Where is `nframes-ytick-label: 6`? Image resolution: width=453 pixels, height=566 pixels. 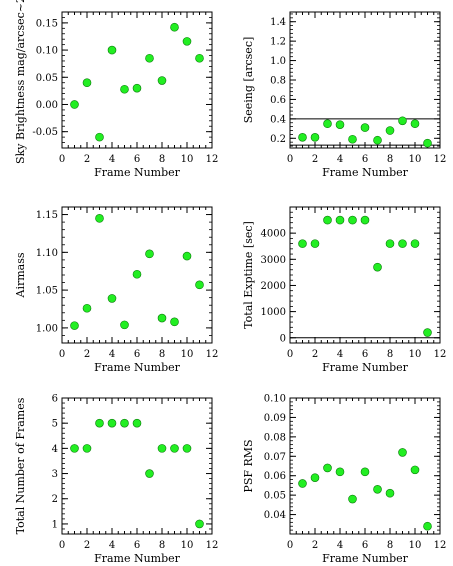
nframes-ytick-label: 6 is located at coordinates (55, 399).